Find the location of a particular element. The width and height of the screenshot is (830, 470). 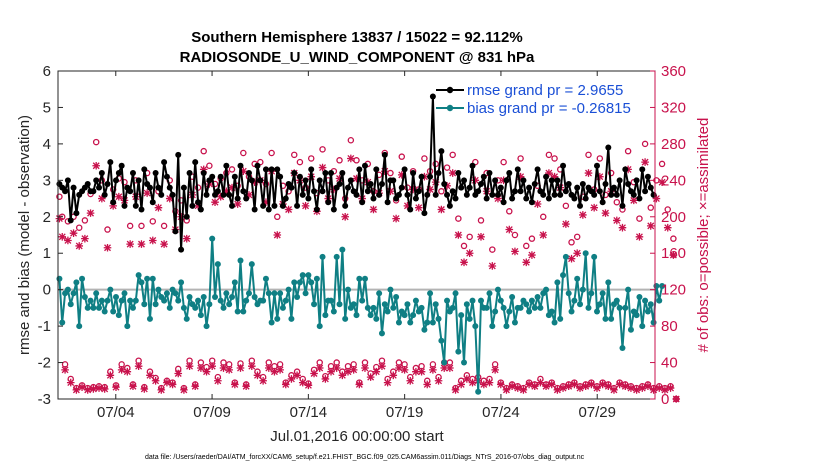

y2-tick-label: 0 is located at coordinates (665, 399).